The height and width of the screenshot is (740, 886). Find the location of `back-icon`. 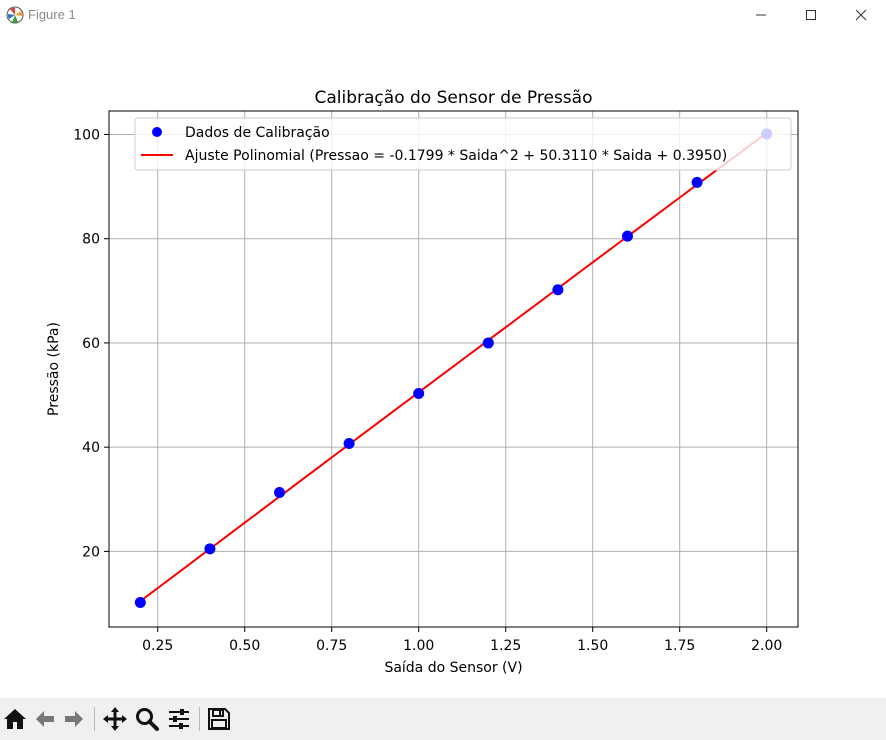

back-icon is located at coordinates (45, 719).